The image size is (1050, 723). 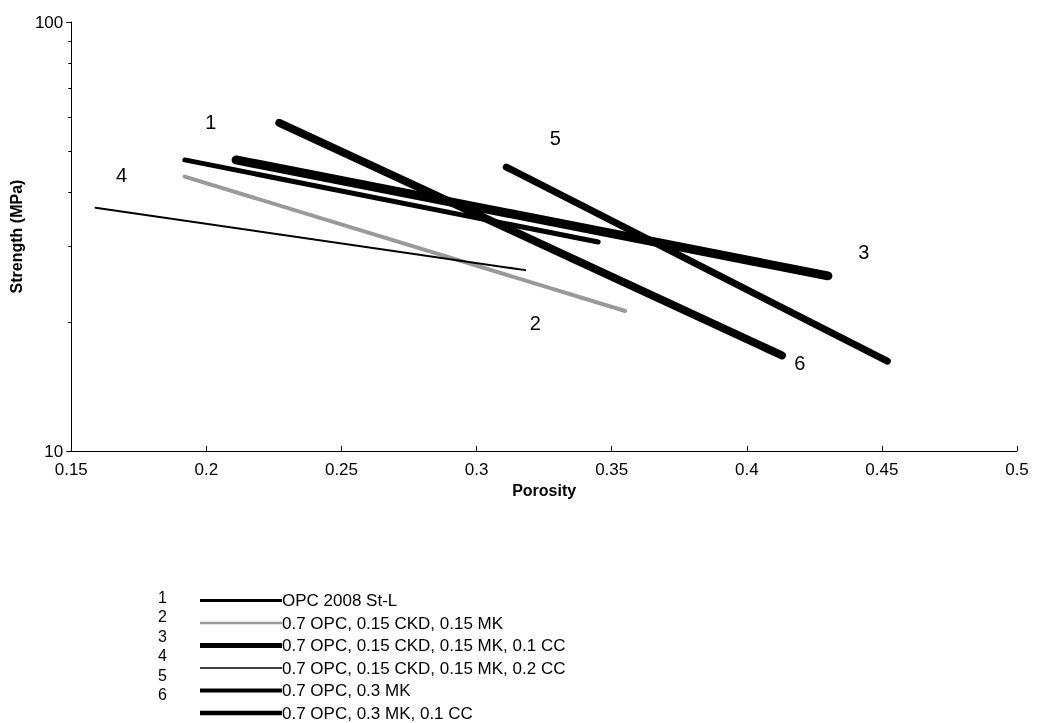 I want to click on x-tick-label: 0.15, so click(x=71, y=469).